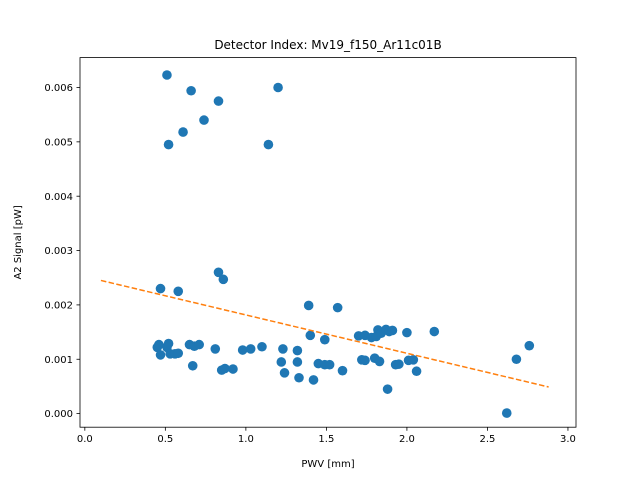  Describe the element at coordinates (327, 45) in the screenshot. I see `chart-title: Detector Index: Mv19_f150_Ar11c01B` at that location.